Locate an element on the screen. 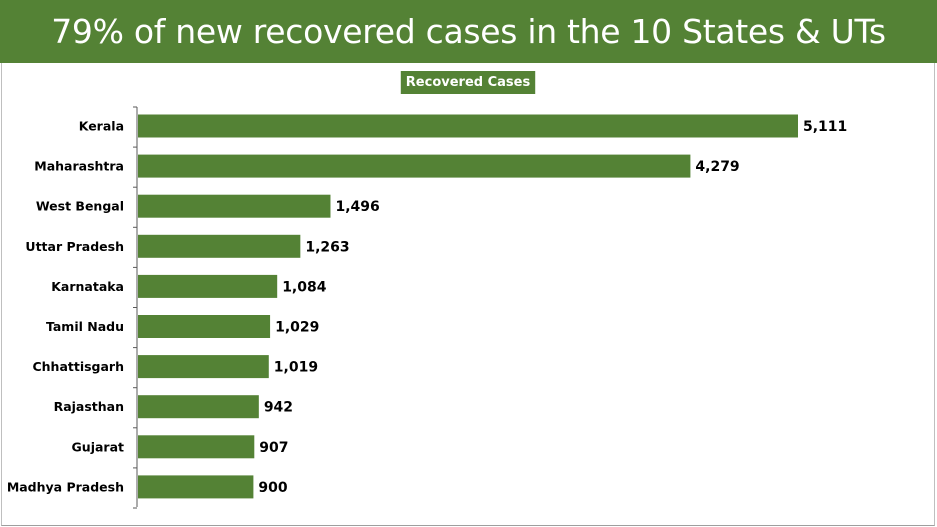 Image resolution: width=937 pixels, height=527 pixels. data-label: 900 is located at coordinates (272, 488).